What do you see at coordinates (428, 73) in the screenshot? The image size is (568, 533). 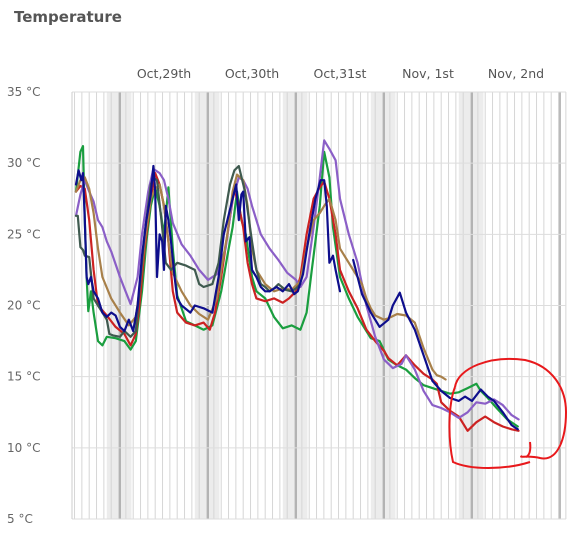 I see `x-tick-label: Nov, 1st` at bounding box center [428, 73].